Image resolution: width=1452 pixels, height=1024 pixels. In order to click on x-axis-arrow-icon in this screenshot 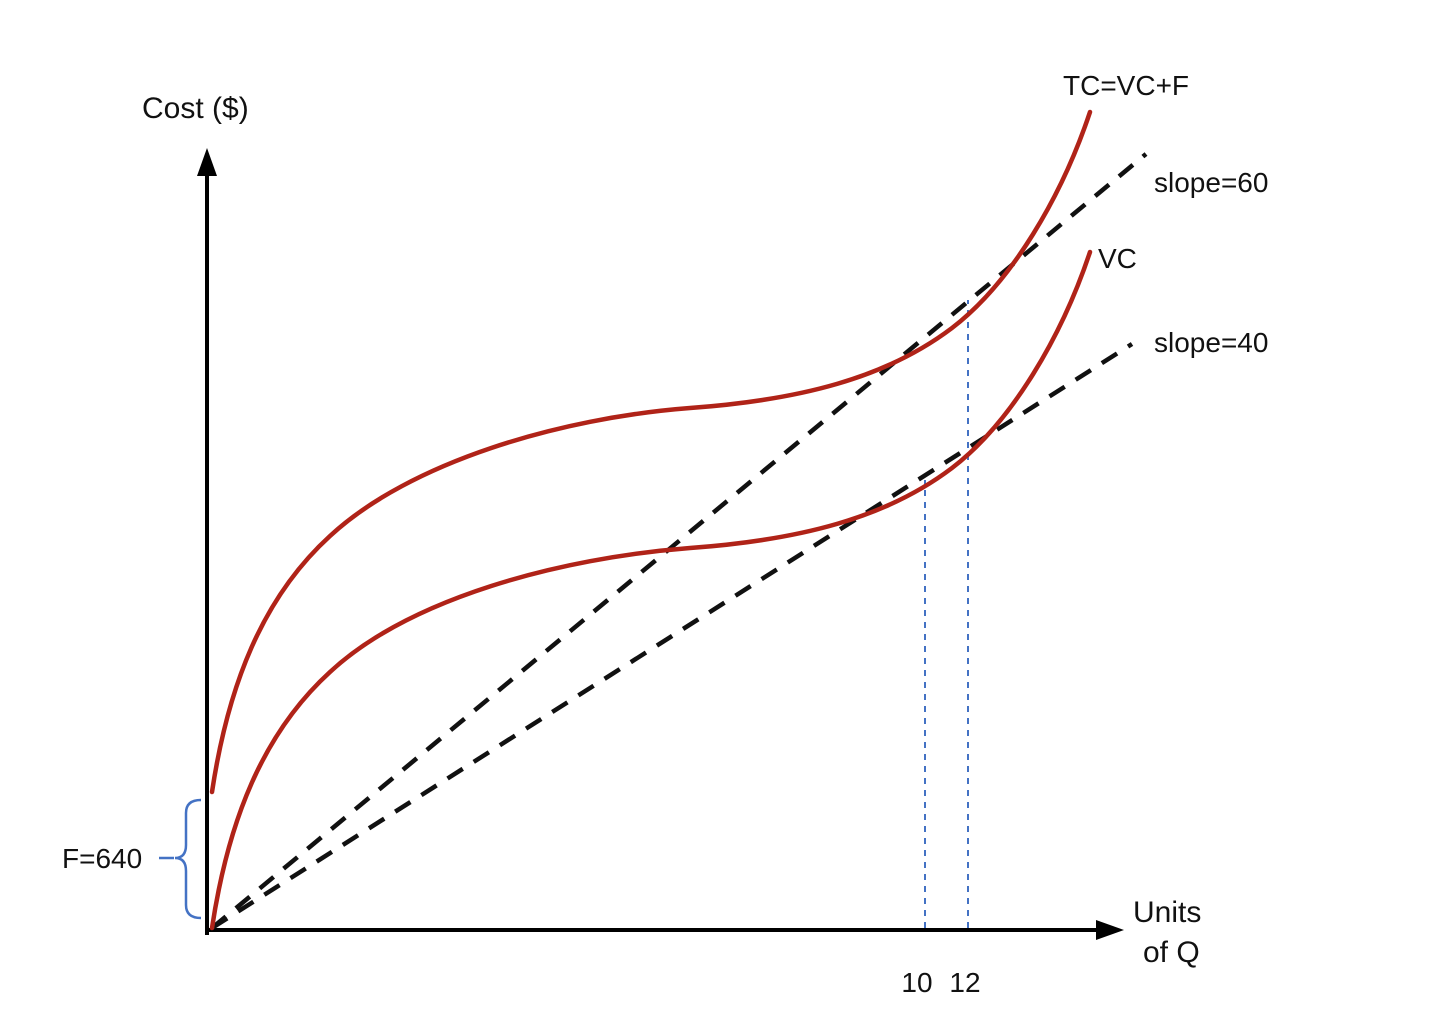, I will do `click(1110, 930)`.